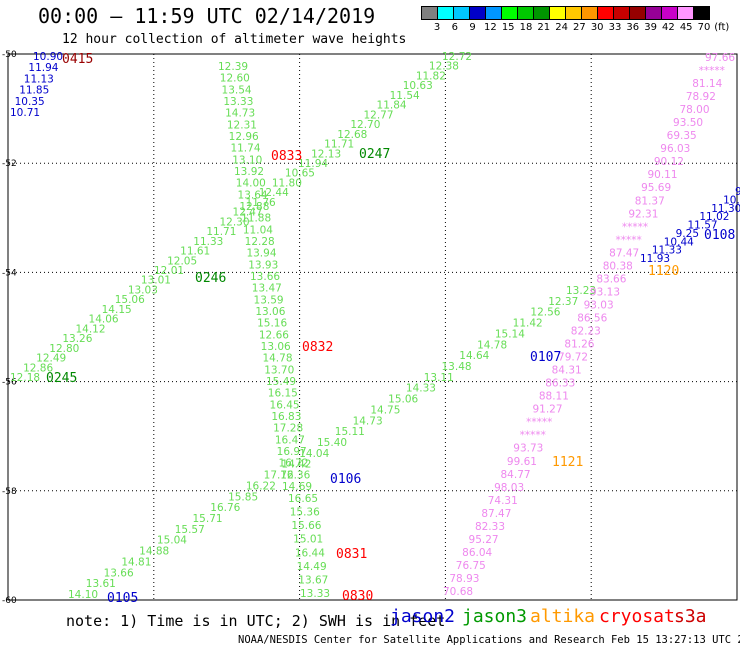  Describe the element at coordinates (9, 328) in the screenshot. I see `axis-labels: 757881848790-50-52-54-56-58-60` at that location.